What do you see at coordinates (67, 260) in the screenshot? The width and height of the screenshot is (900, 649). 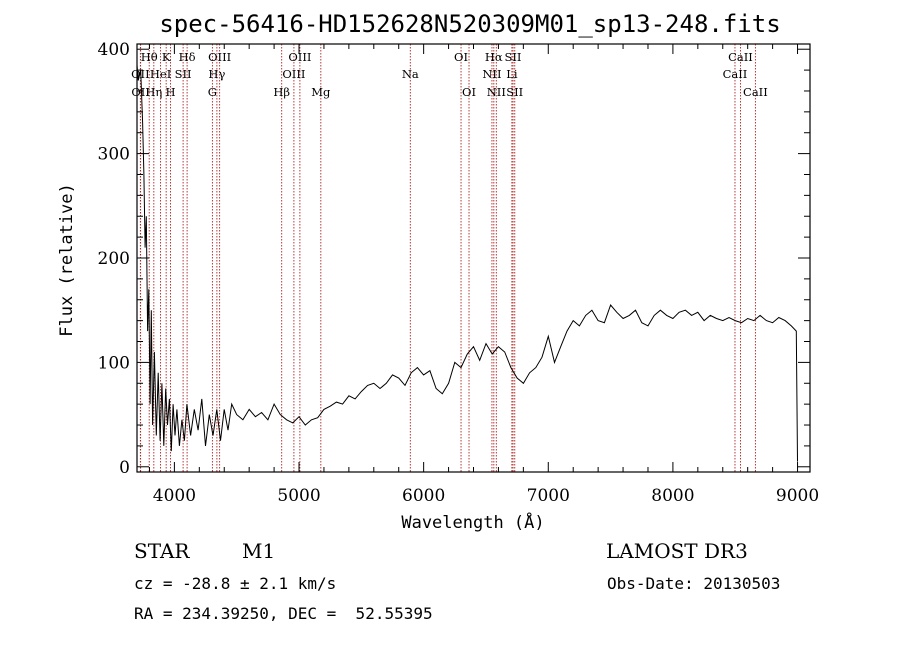 I see `y-axis-label: Flux (relative)` at bounding box center [67, 260].